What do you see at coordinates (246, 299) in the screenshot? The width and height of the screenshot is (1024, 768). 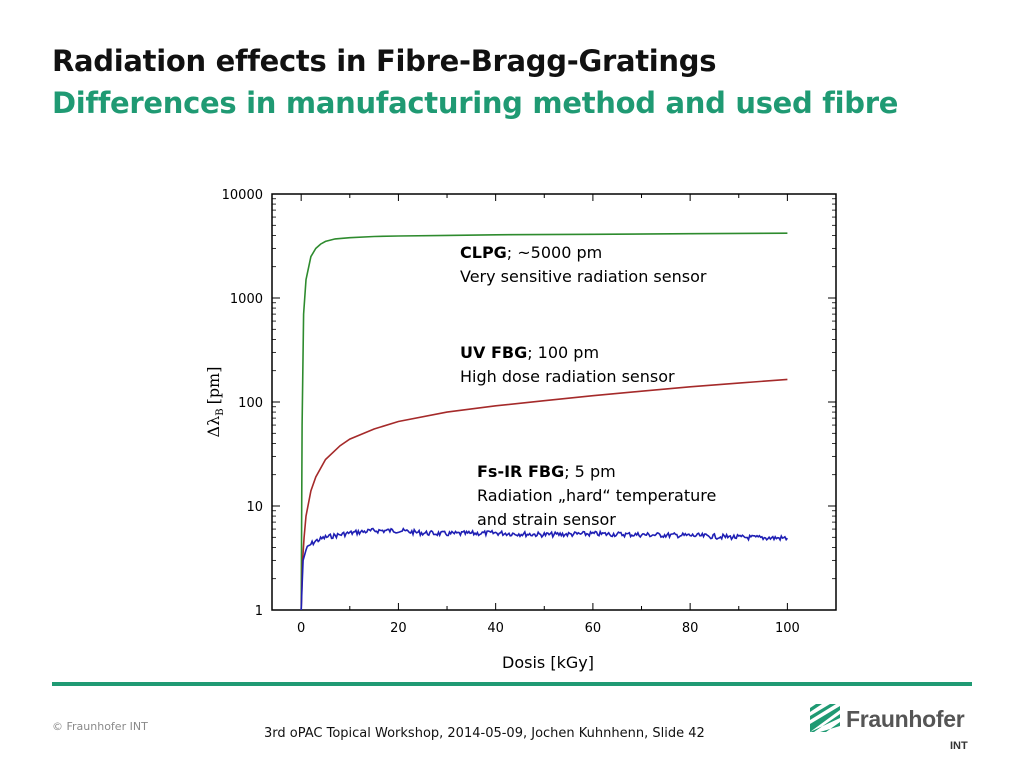 I see `y-tick-label: 1000` at bounding box center [246, 299].